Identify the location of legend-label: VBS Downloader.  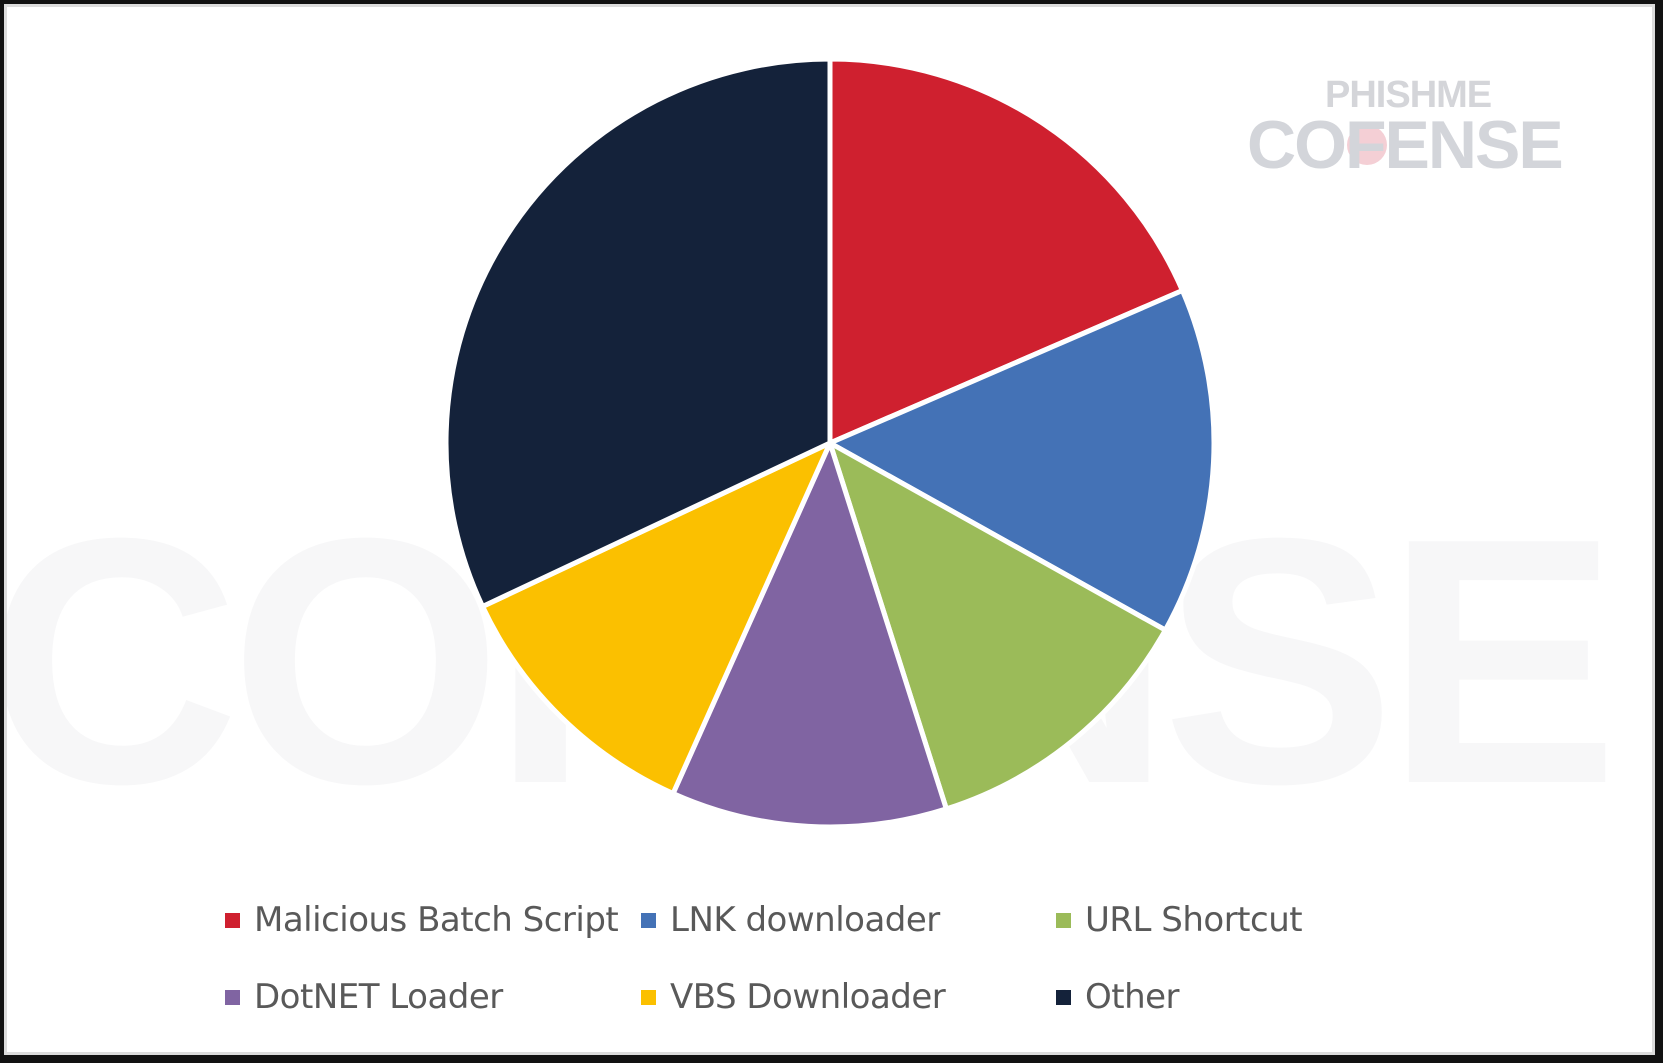
(808, 997).